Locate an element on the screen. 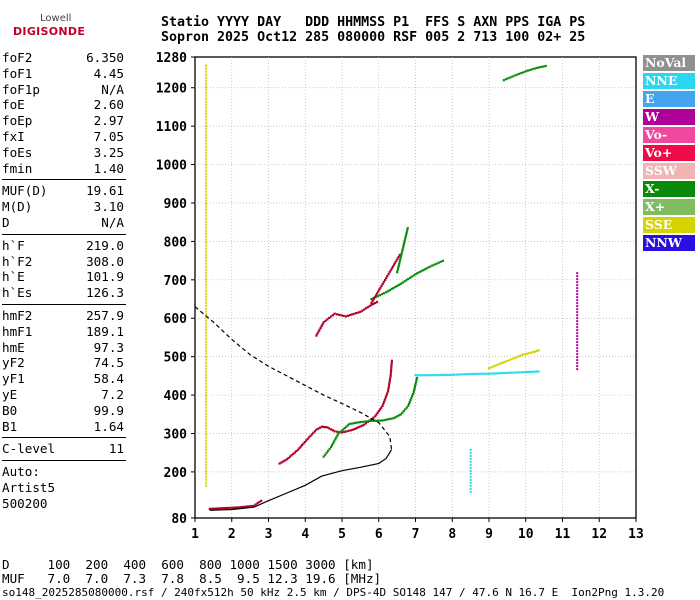 The image size is (700, 600). param-row-fmin: fmin 1.40 is located at coordinates (63, 169).